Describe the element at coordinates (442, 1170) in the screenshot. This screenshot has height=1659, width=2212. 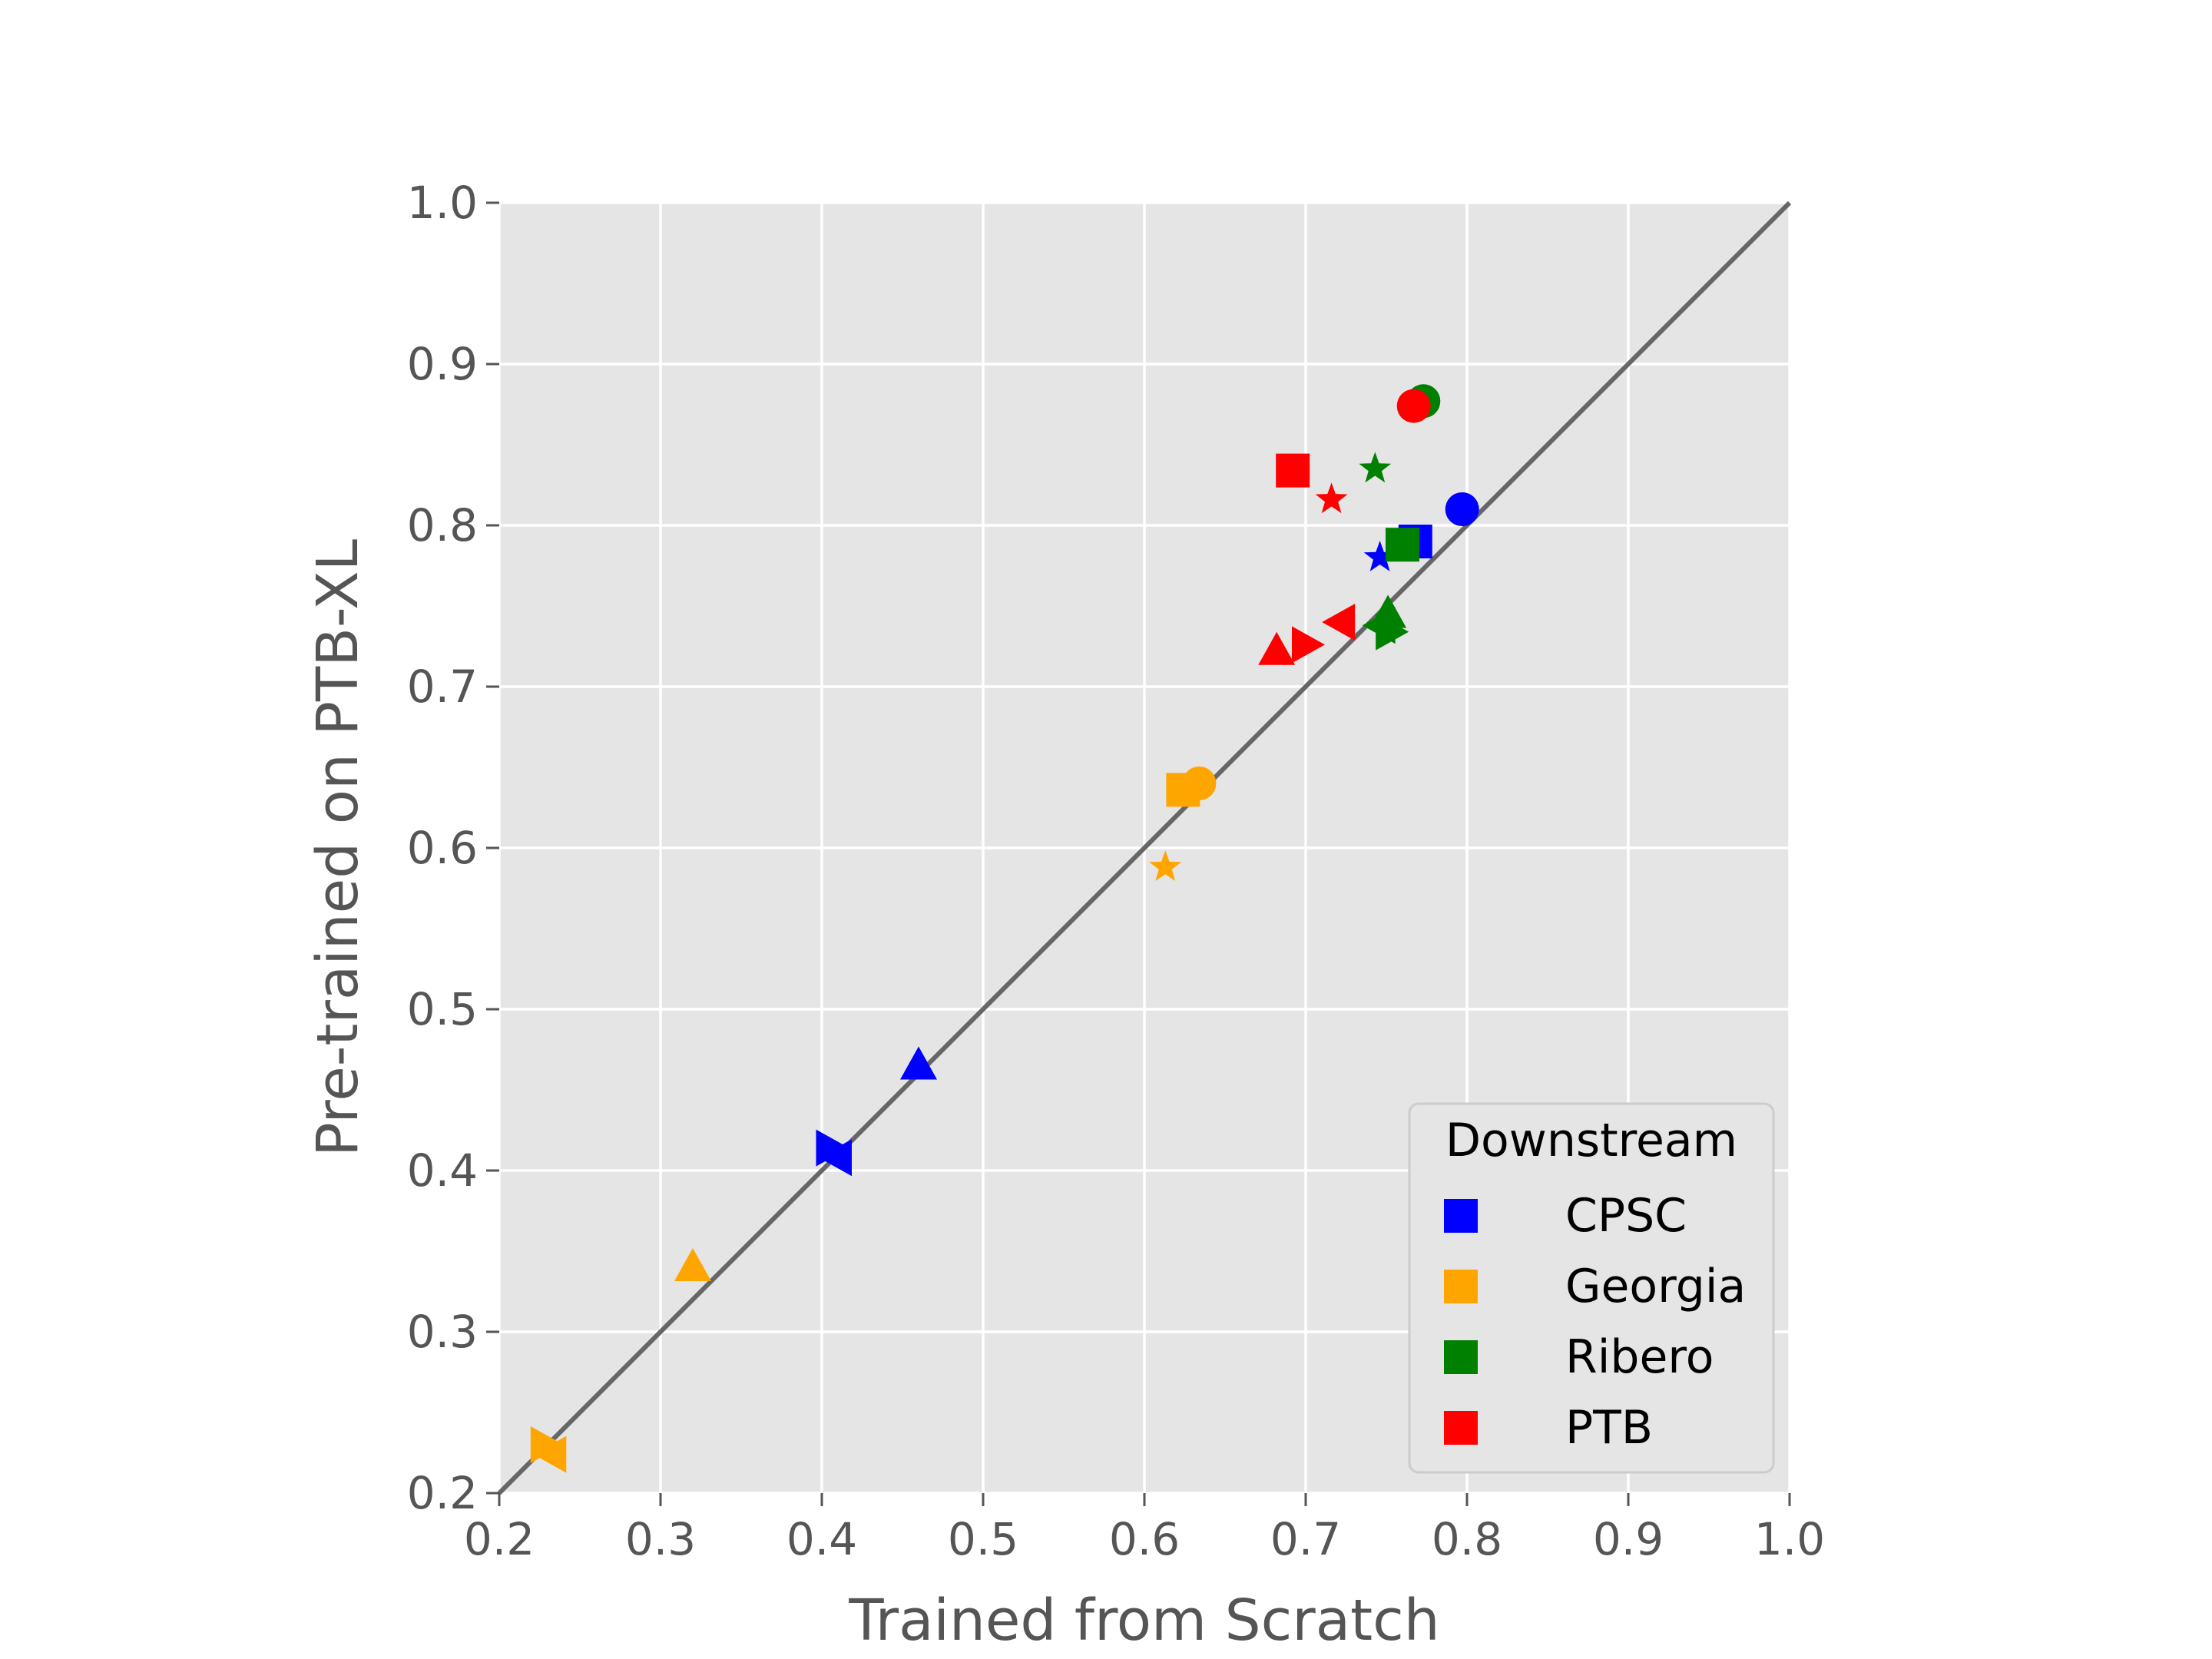
I see `y-tick-label: 0.4` at that location.